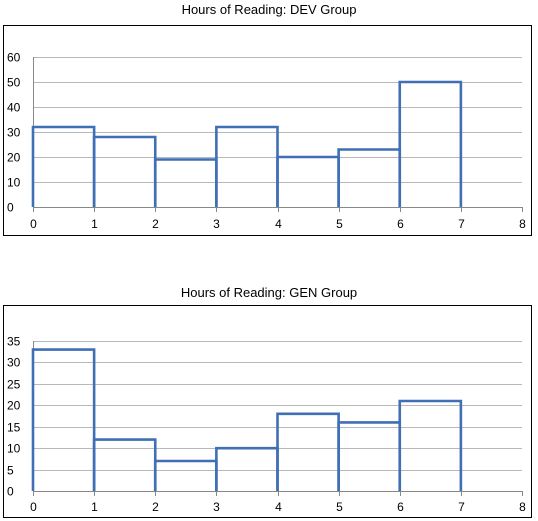  What do you see at coordinates (269, 9) in the screenshot?
I see `chart-title: Hours of Reading: DEV Group` at bounding box center [269, 9].